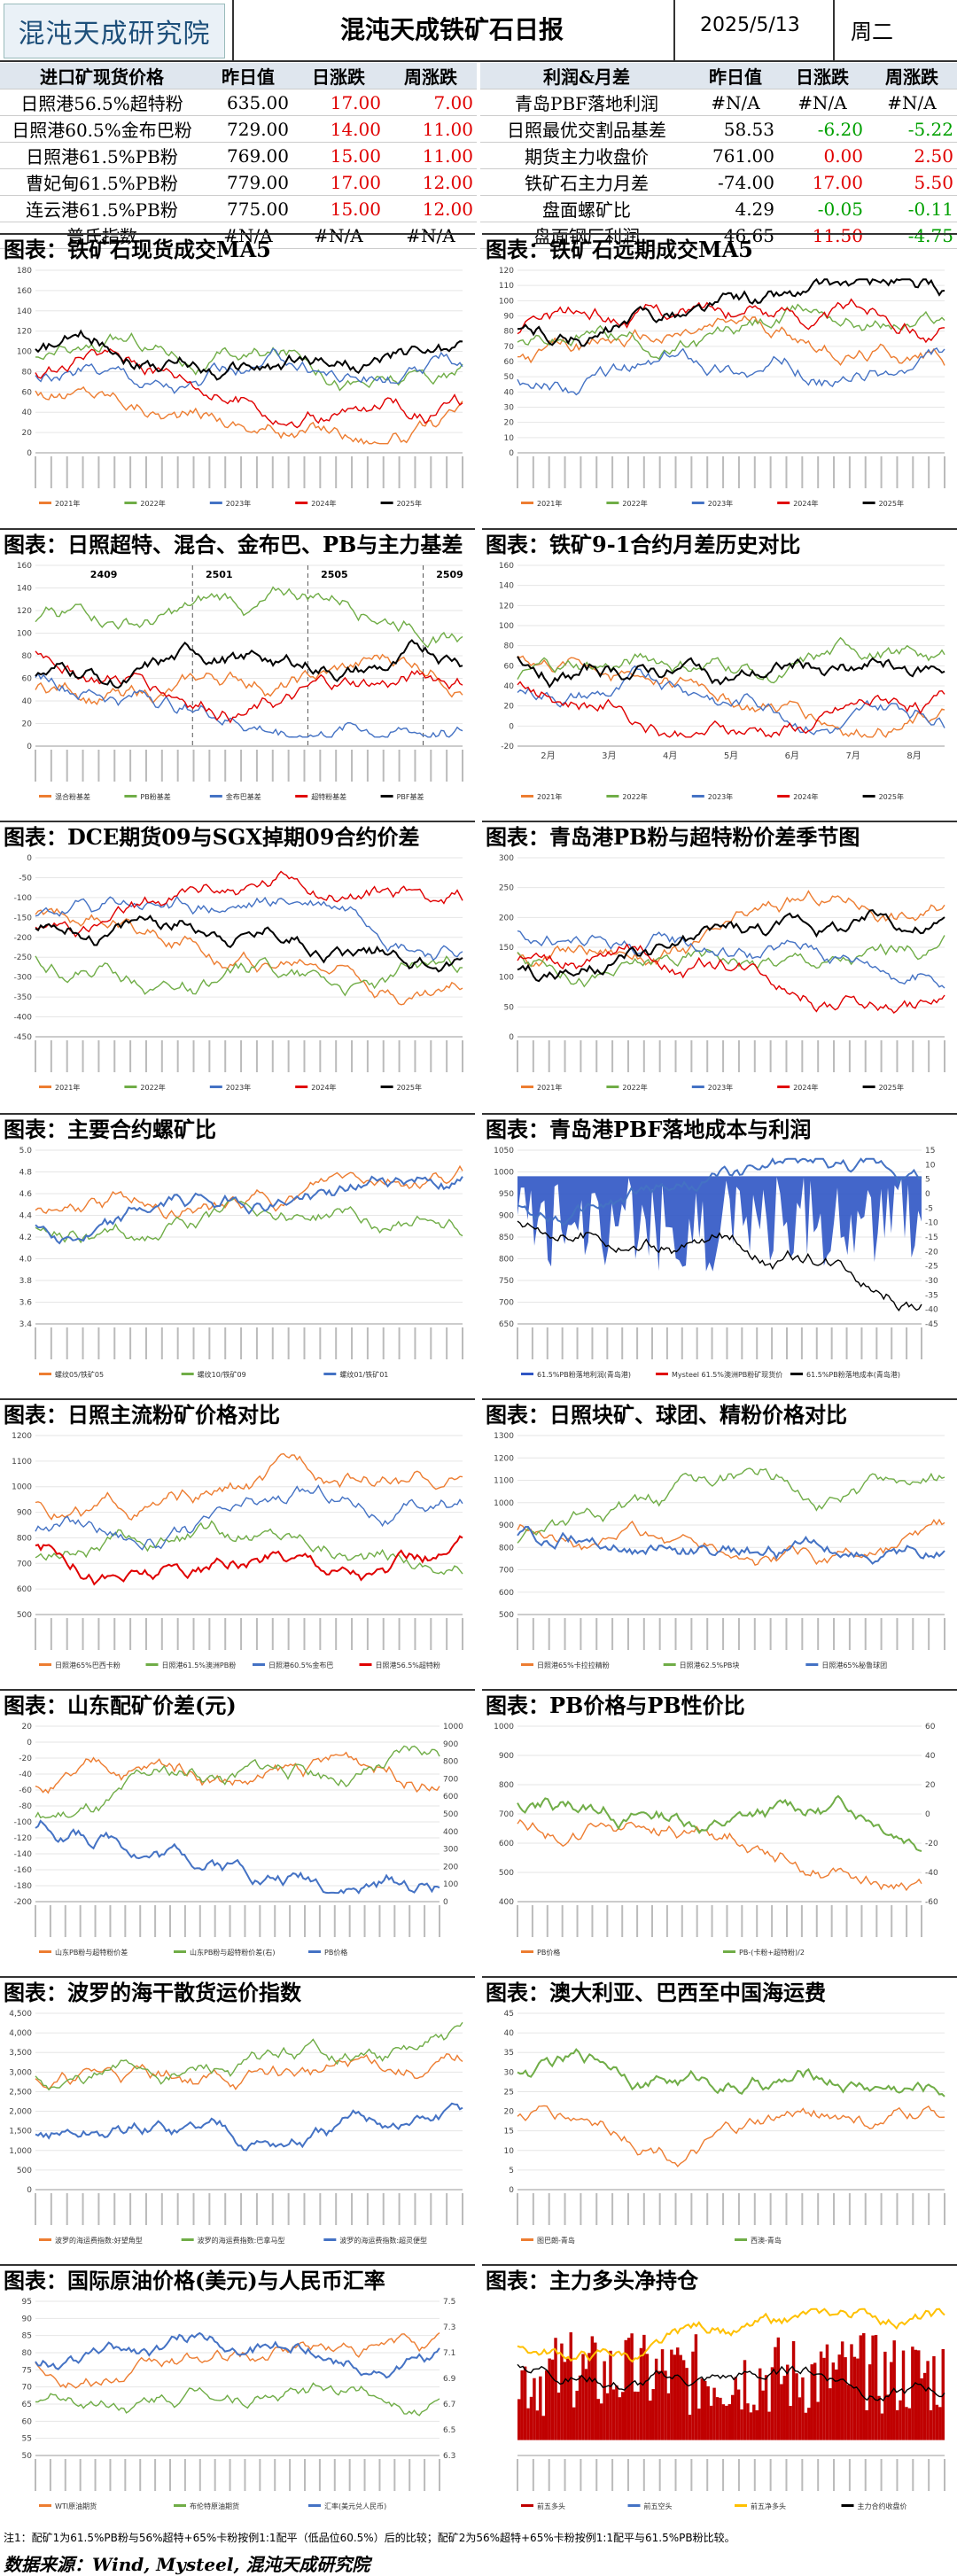  I want to click on cell-value: 11.50, so click(822, 235).